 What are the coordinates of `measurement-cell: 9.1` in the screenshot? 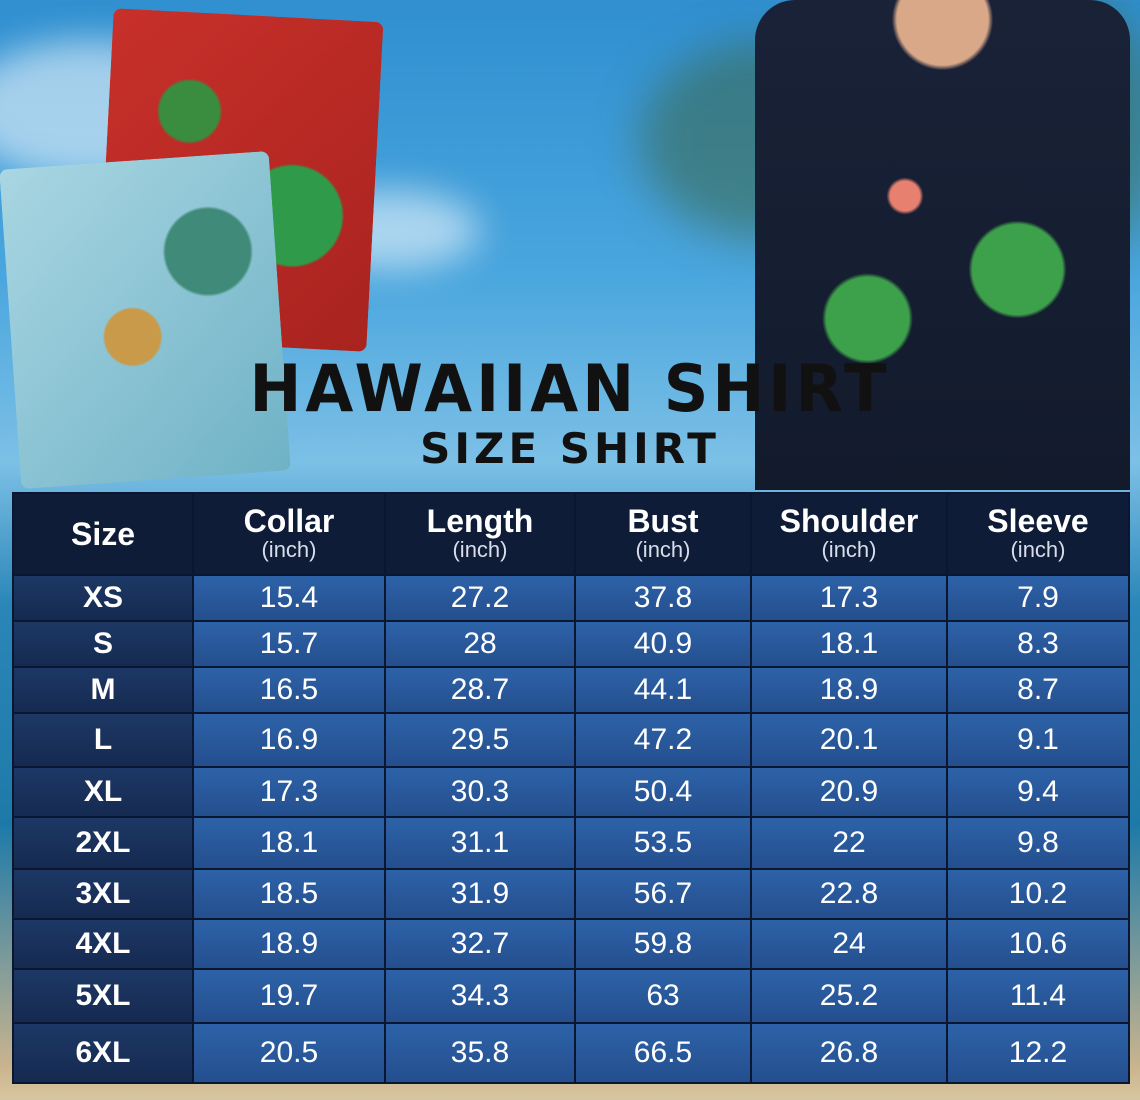 It's located at (1038, 740).